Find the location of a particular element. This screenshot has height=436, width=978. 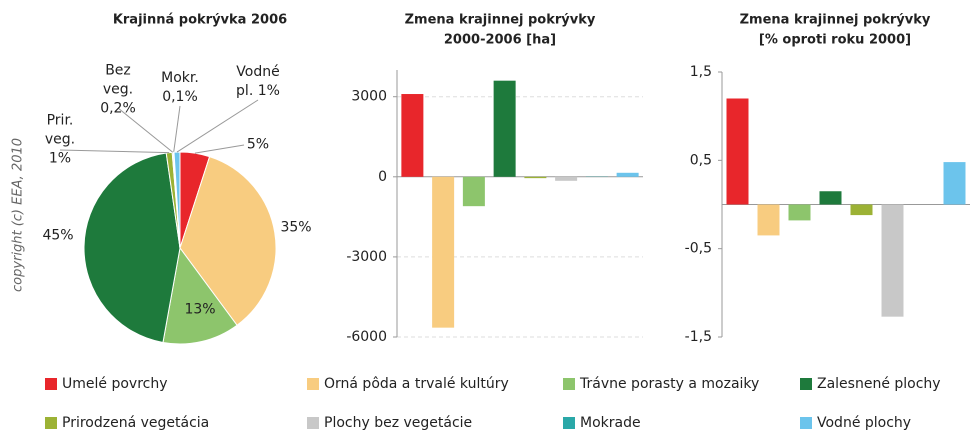

y-tick-label: 0 is located at coordinates (382, 177).